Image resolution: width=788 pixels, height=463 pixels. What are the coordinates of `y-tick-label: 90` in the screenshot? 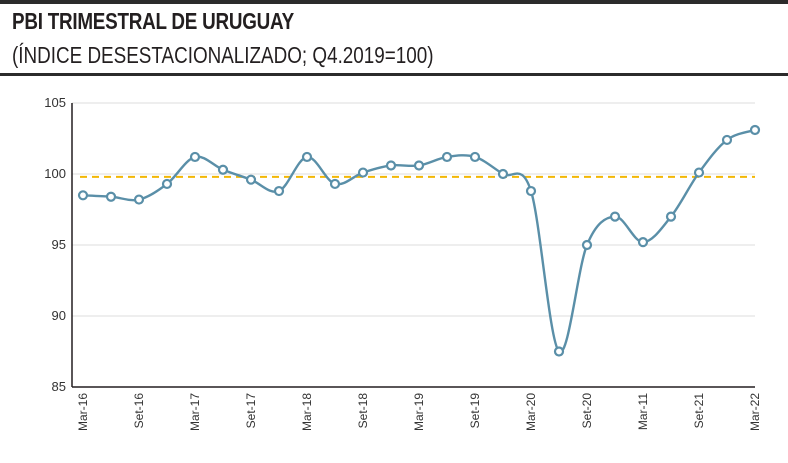 It's located at (59, 315).